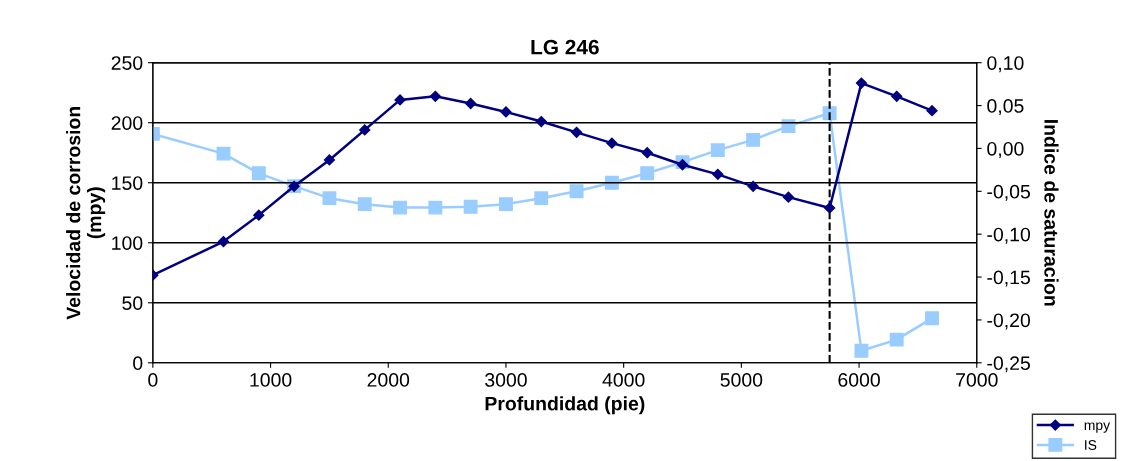 This screenshot has width=1124, height=461. What do you see at coordinates (1009, 235) in the screenshot?
I see `y2-tick-label: -0,10` at bounding box center [1009, 235].